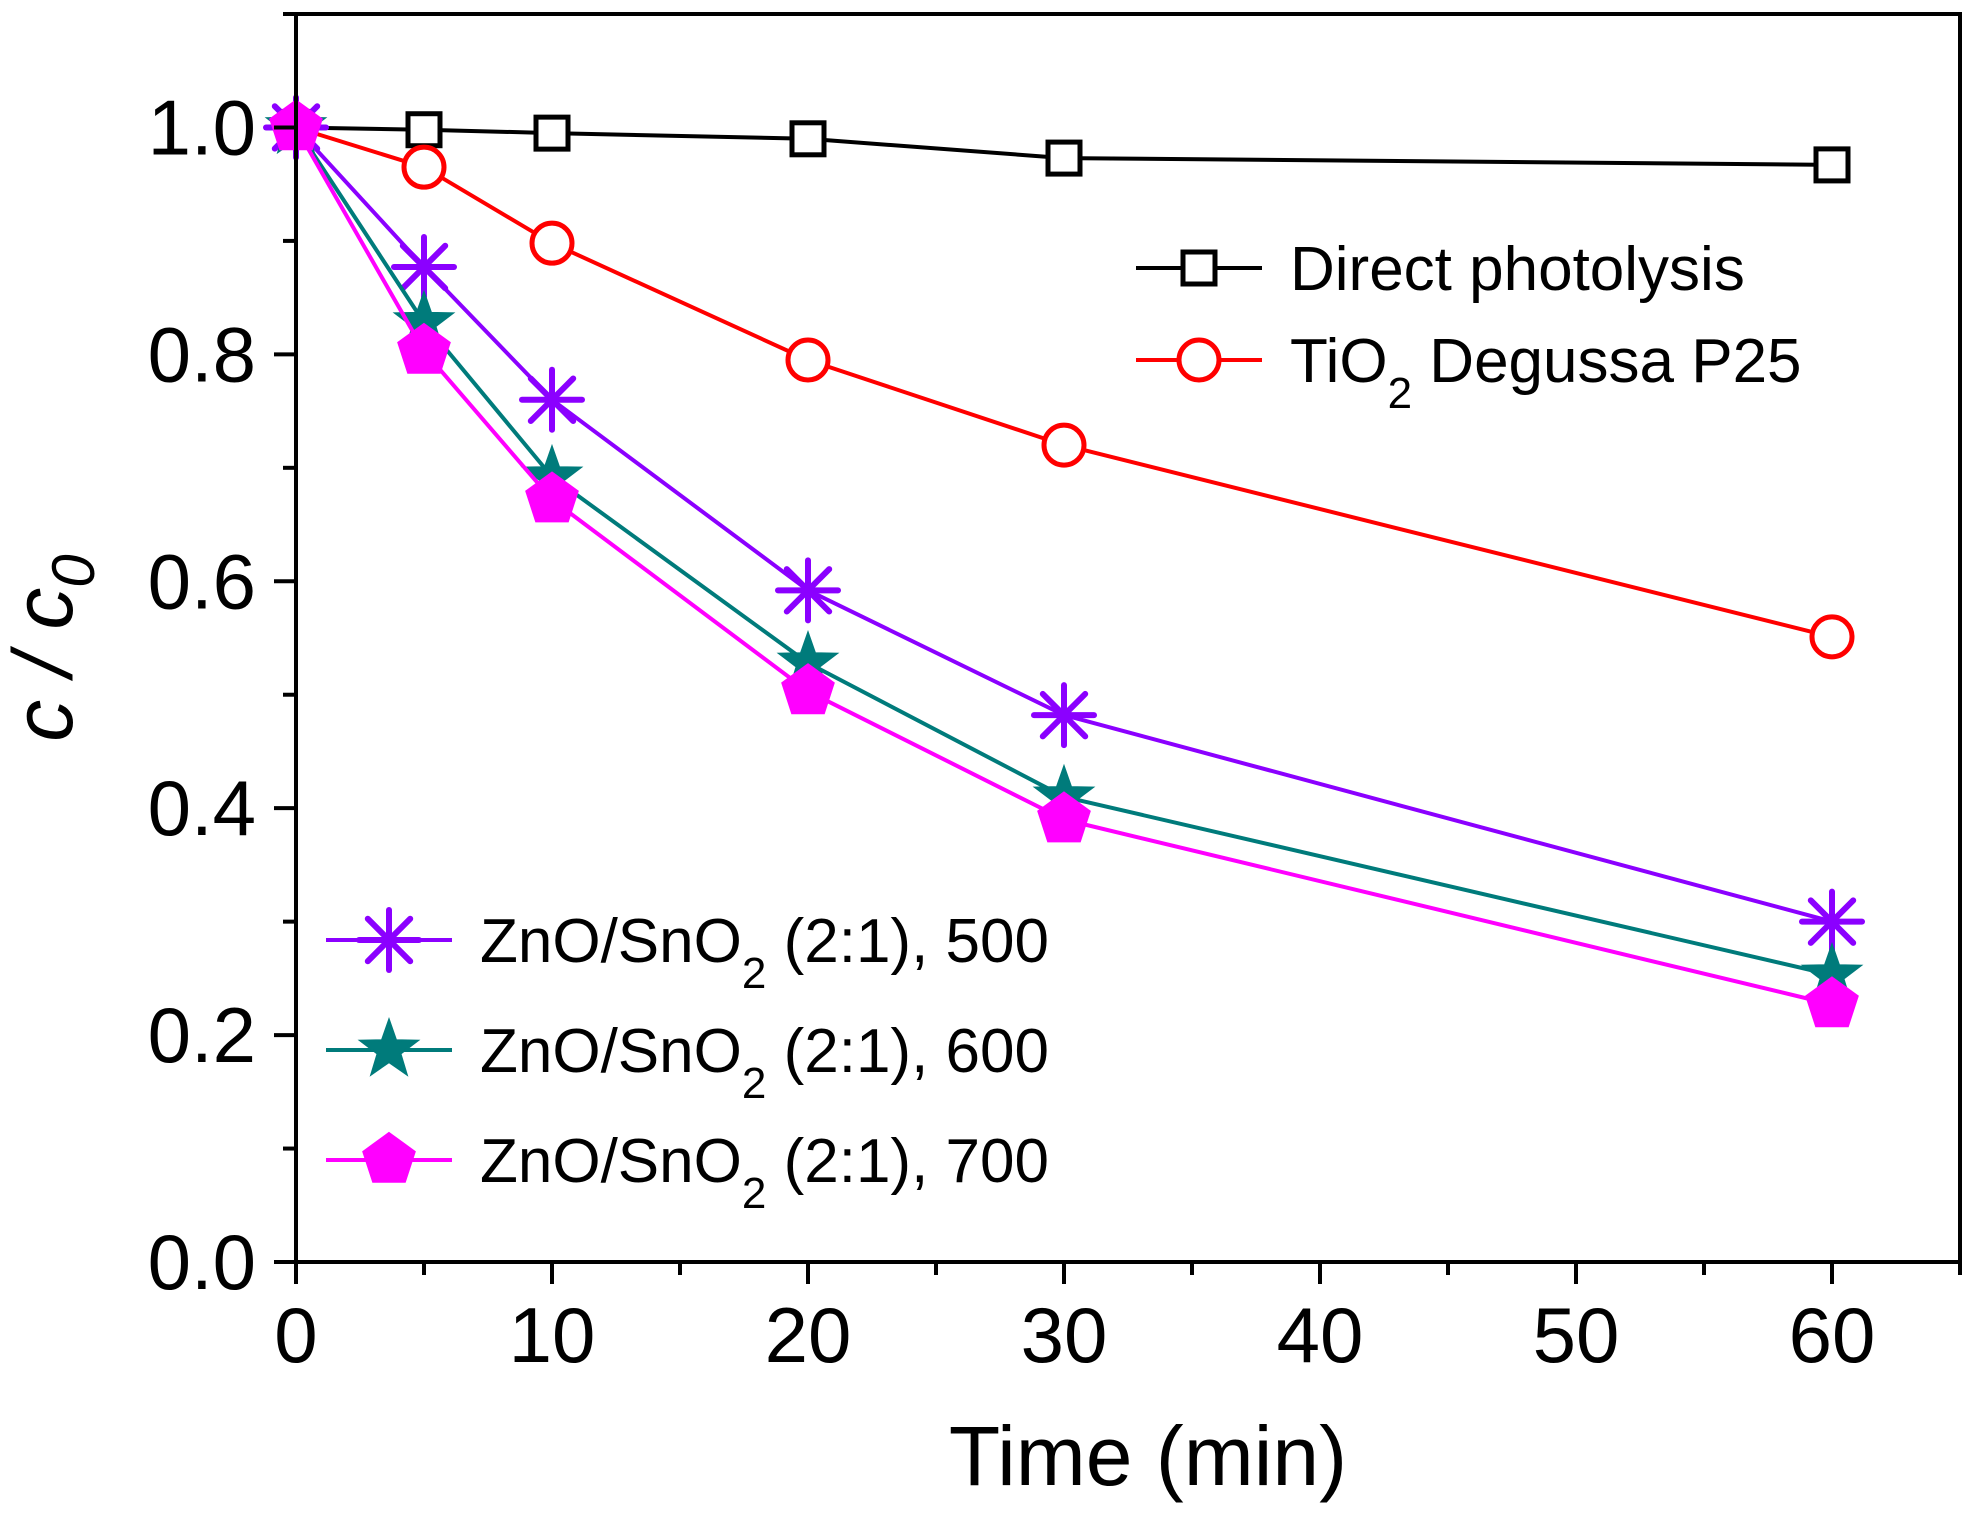  What do you see at coordinates (1320, 1335) in the screenshot?
I see `x-tick-label: 40` at bounding box center [1320, 1335].